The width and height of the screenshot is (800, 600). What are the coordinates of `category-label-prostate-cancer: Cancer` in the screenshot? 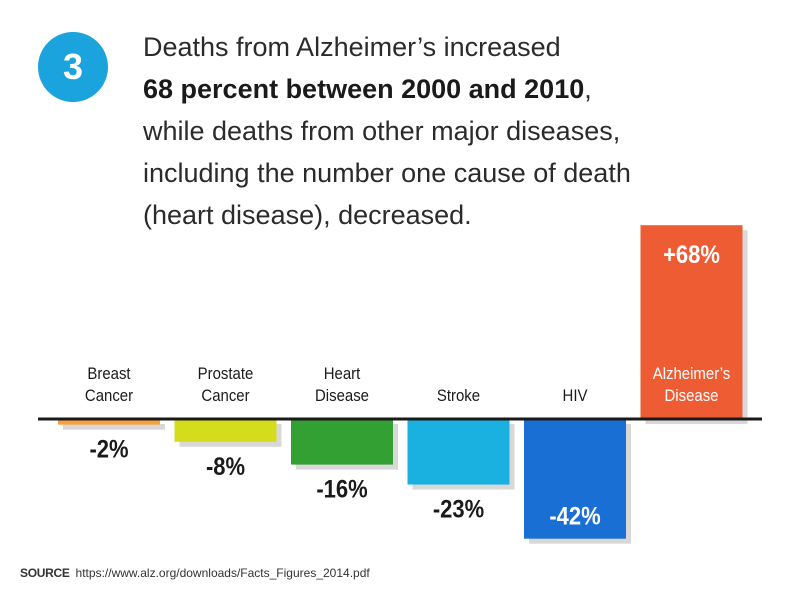 It's located at (225, 396).